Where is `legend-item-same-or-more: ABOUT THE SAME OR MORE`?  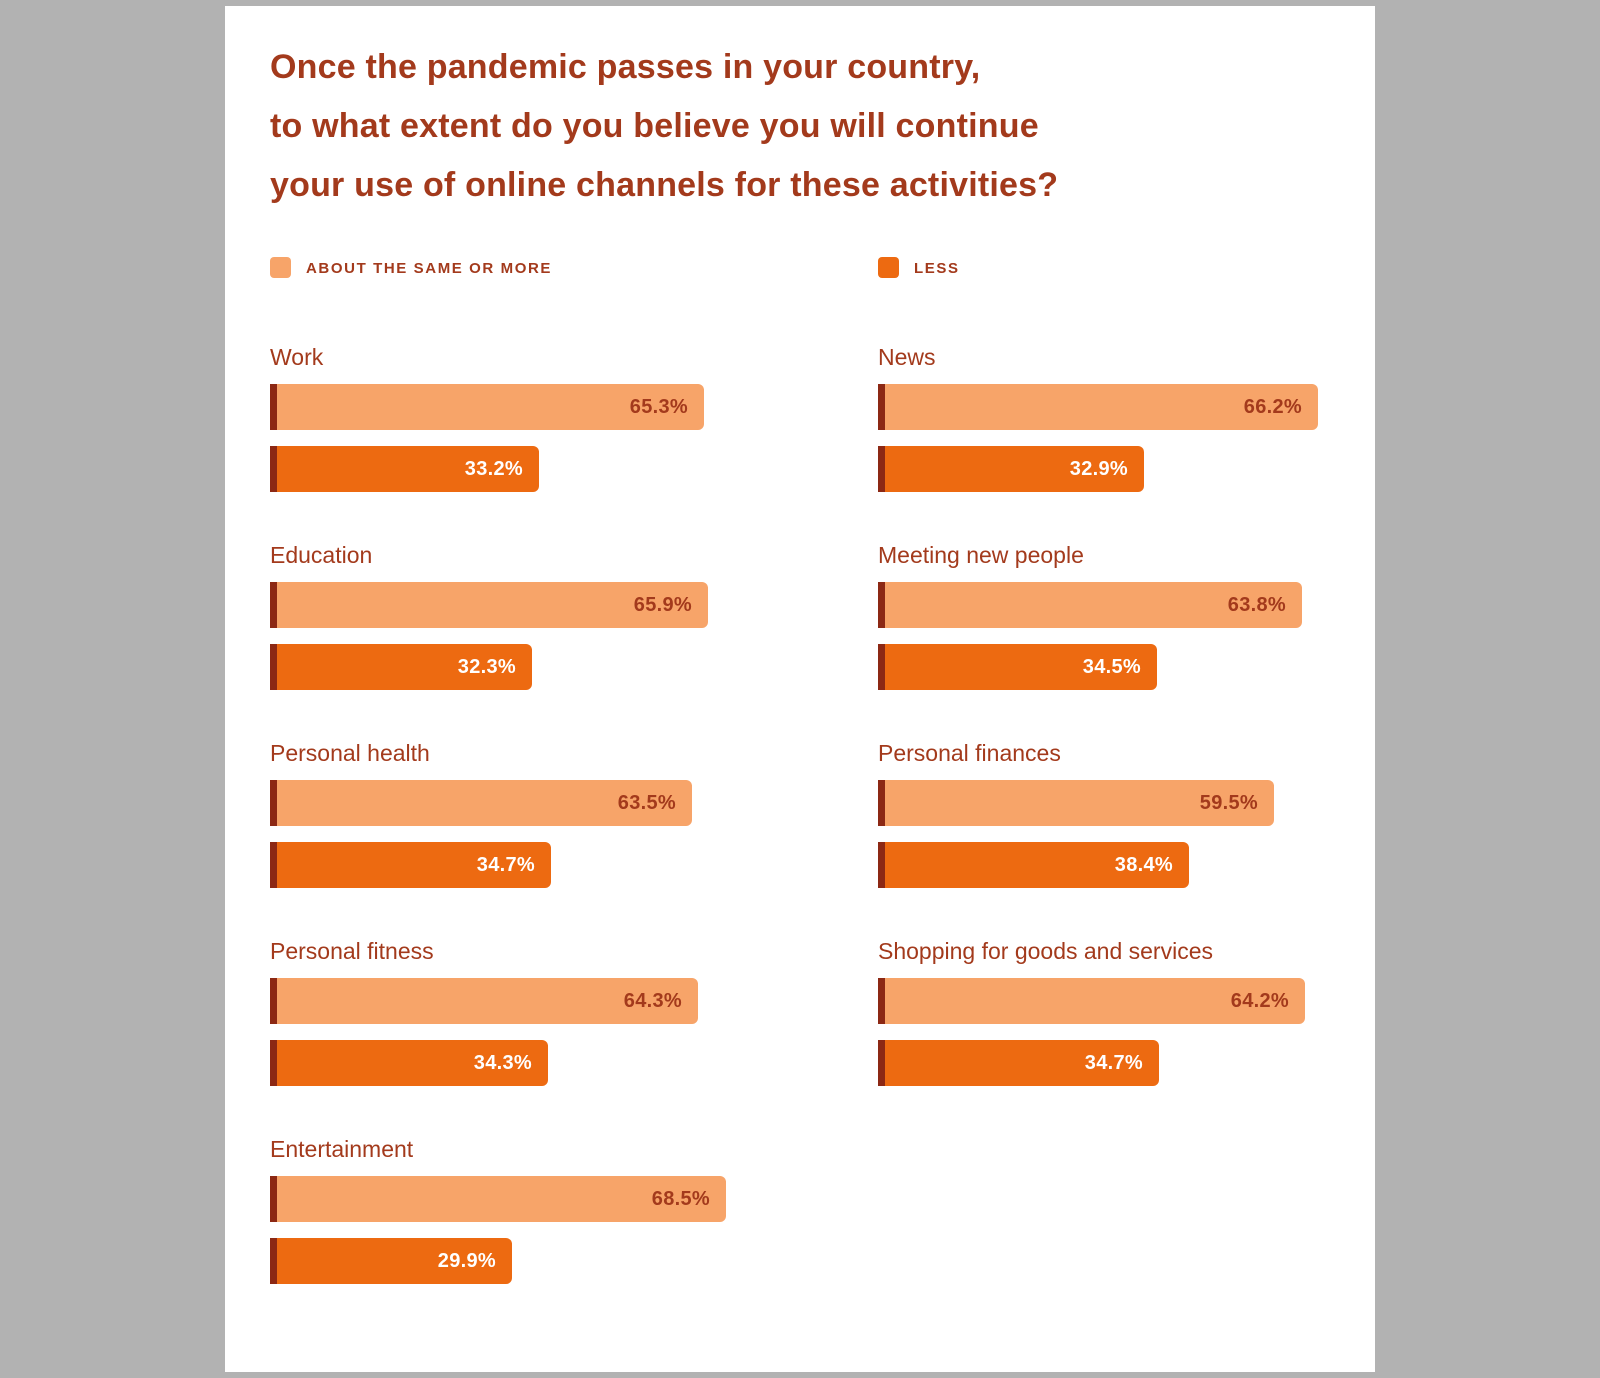 legend-item-same-or-more: ABOUT THE SAME OR MORE is located at coordinates (574, 267).